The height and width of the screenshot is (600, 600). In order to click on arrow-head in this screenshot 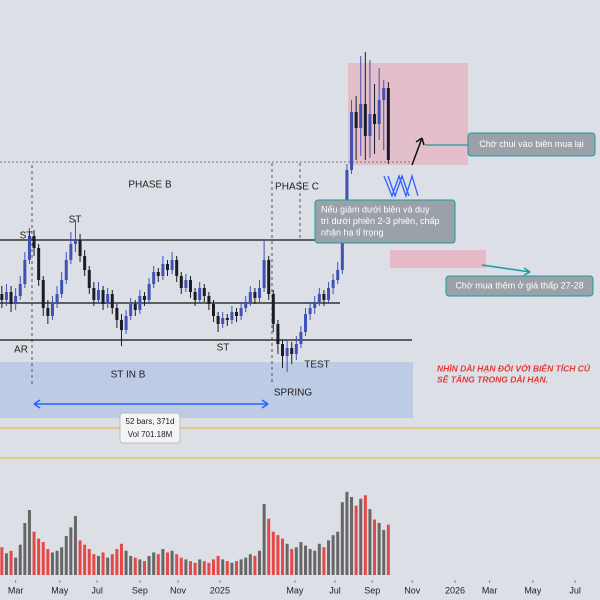, I will do `click(151, 404)`.